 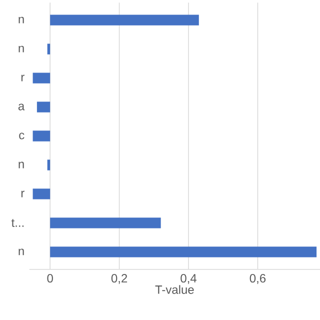 I want to click on y-tick-label: a, so click(x=21, y=107).